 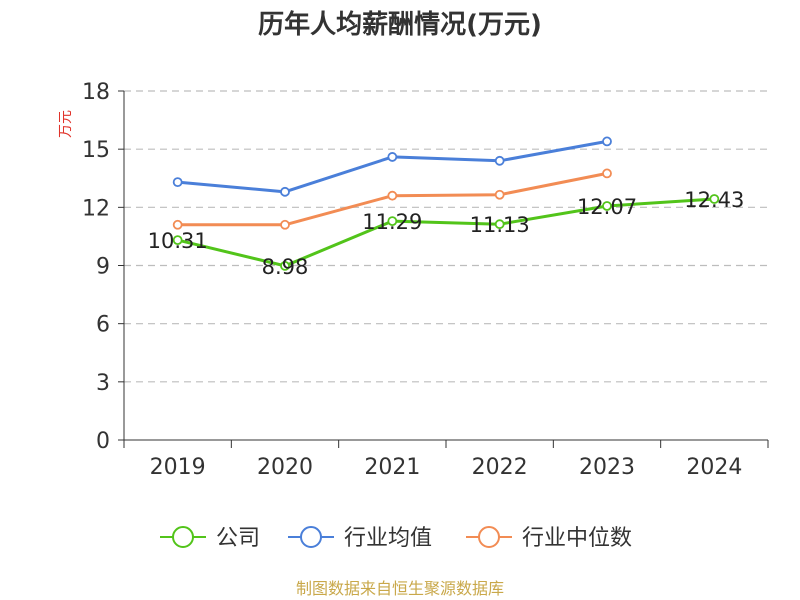 What do you see at coordinates (500, 467) in the screenshot?
I see `x-tick-label: 2022` at bounding box center [500, 467].